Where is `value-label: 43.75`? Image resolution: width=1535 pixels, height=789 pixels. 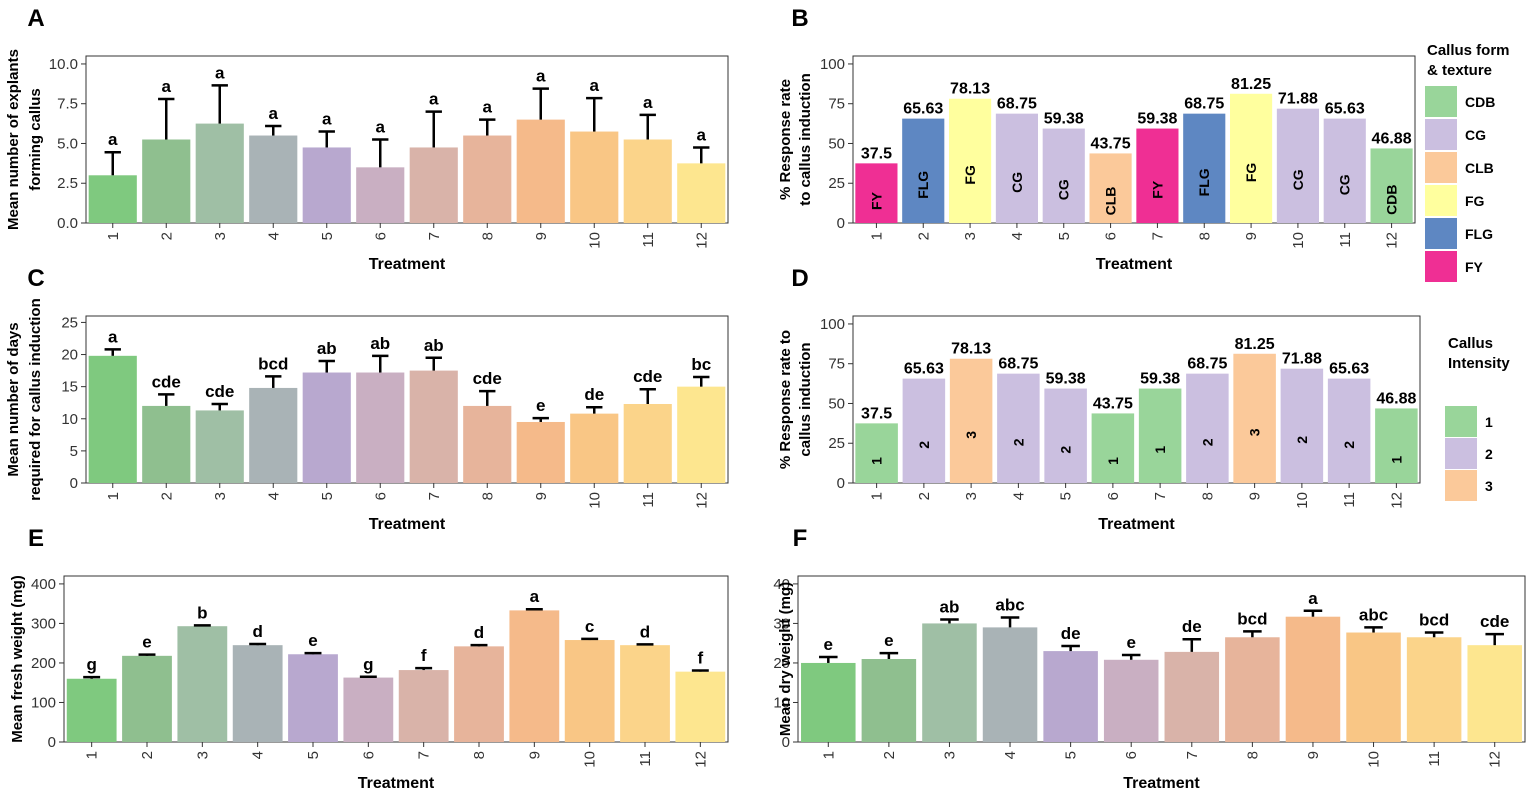 value-label: 43.75 is located at coordinates (1113, 403).